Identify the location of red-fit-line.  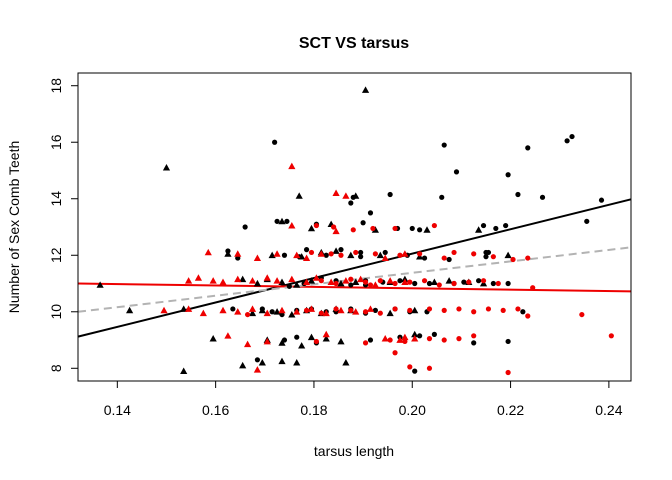
(354, 287).